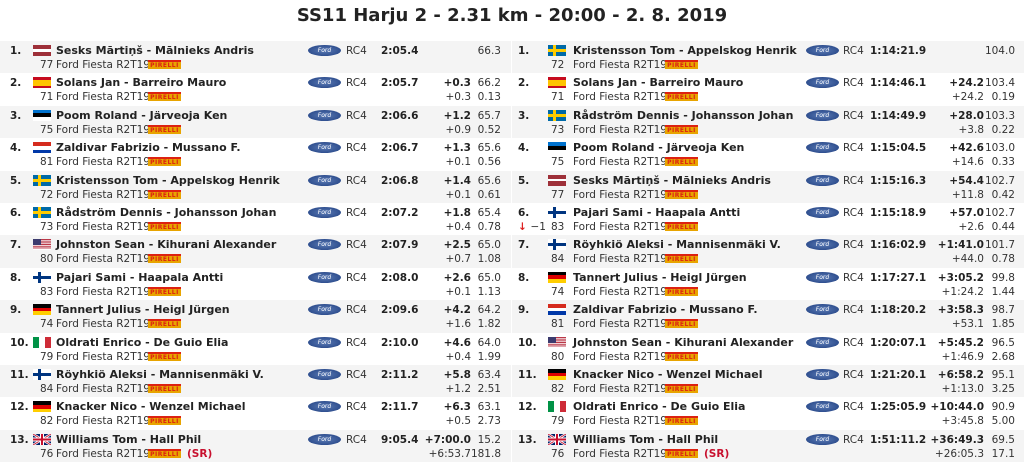 The width and height of the screenshot is (1024, 472). I want to click on car-number: 72, so click(47, 194).